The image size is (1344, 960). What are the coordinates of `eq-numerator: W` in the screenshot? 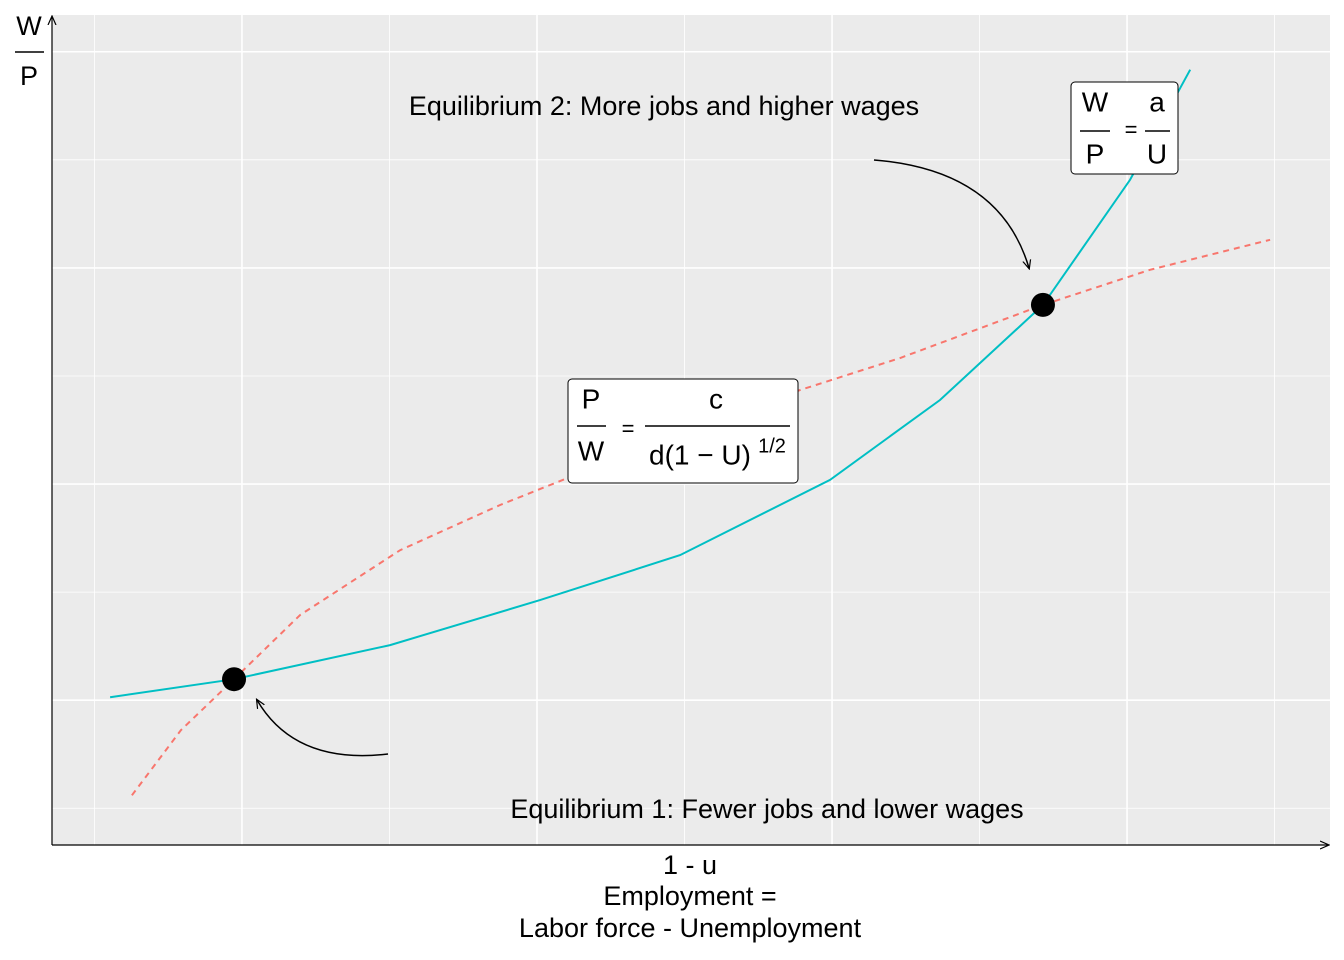 It's located at (1095, 101).